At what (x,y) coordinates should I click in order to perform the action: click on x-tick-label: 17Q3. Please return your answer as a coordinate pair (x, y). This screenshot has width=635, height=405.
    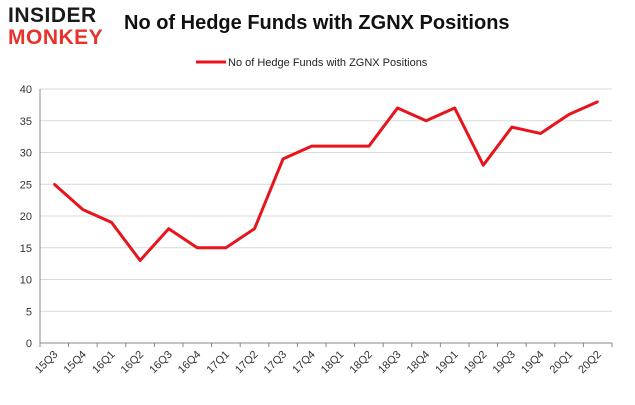
    Looking at the image, I should click on (276, 363).